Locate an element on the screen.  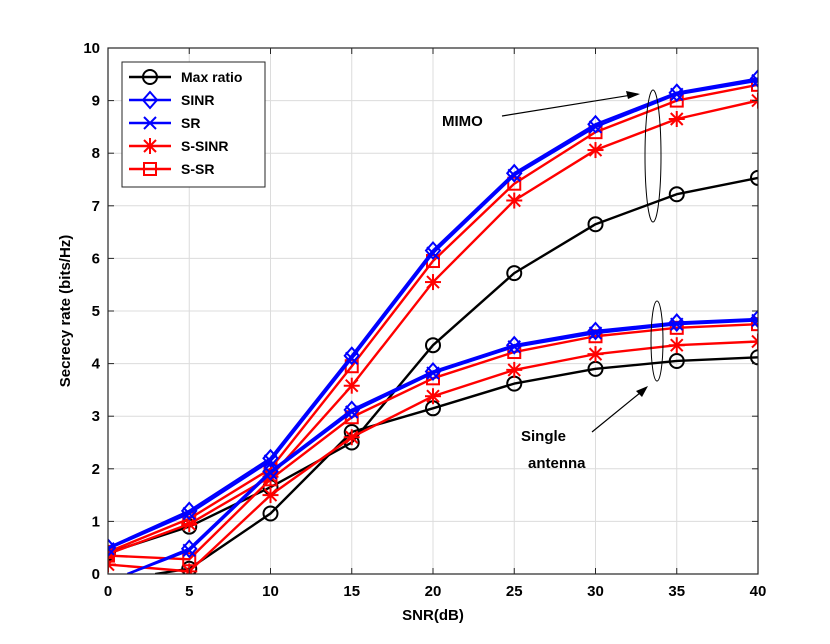
y-tick-label: 8 is located at coordinates (96, 153).